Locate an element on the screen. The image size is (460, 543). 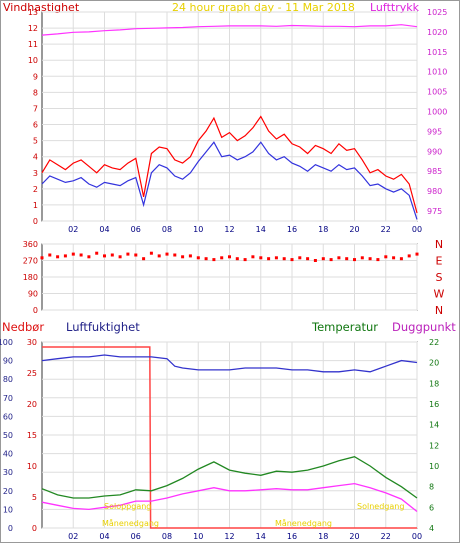
y-left-tick-label: 7 is located at coordinates (35, 108).